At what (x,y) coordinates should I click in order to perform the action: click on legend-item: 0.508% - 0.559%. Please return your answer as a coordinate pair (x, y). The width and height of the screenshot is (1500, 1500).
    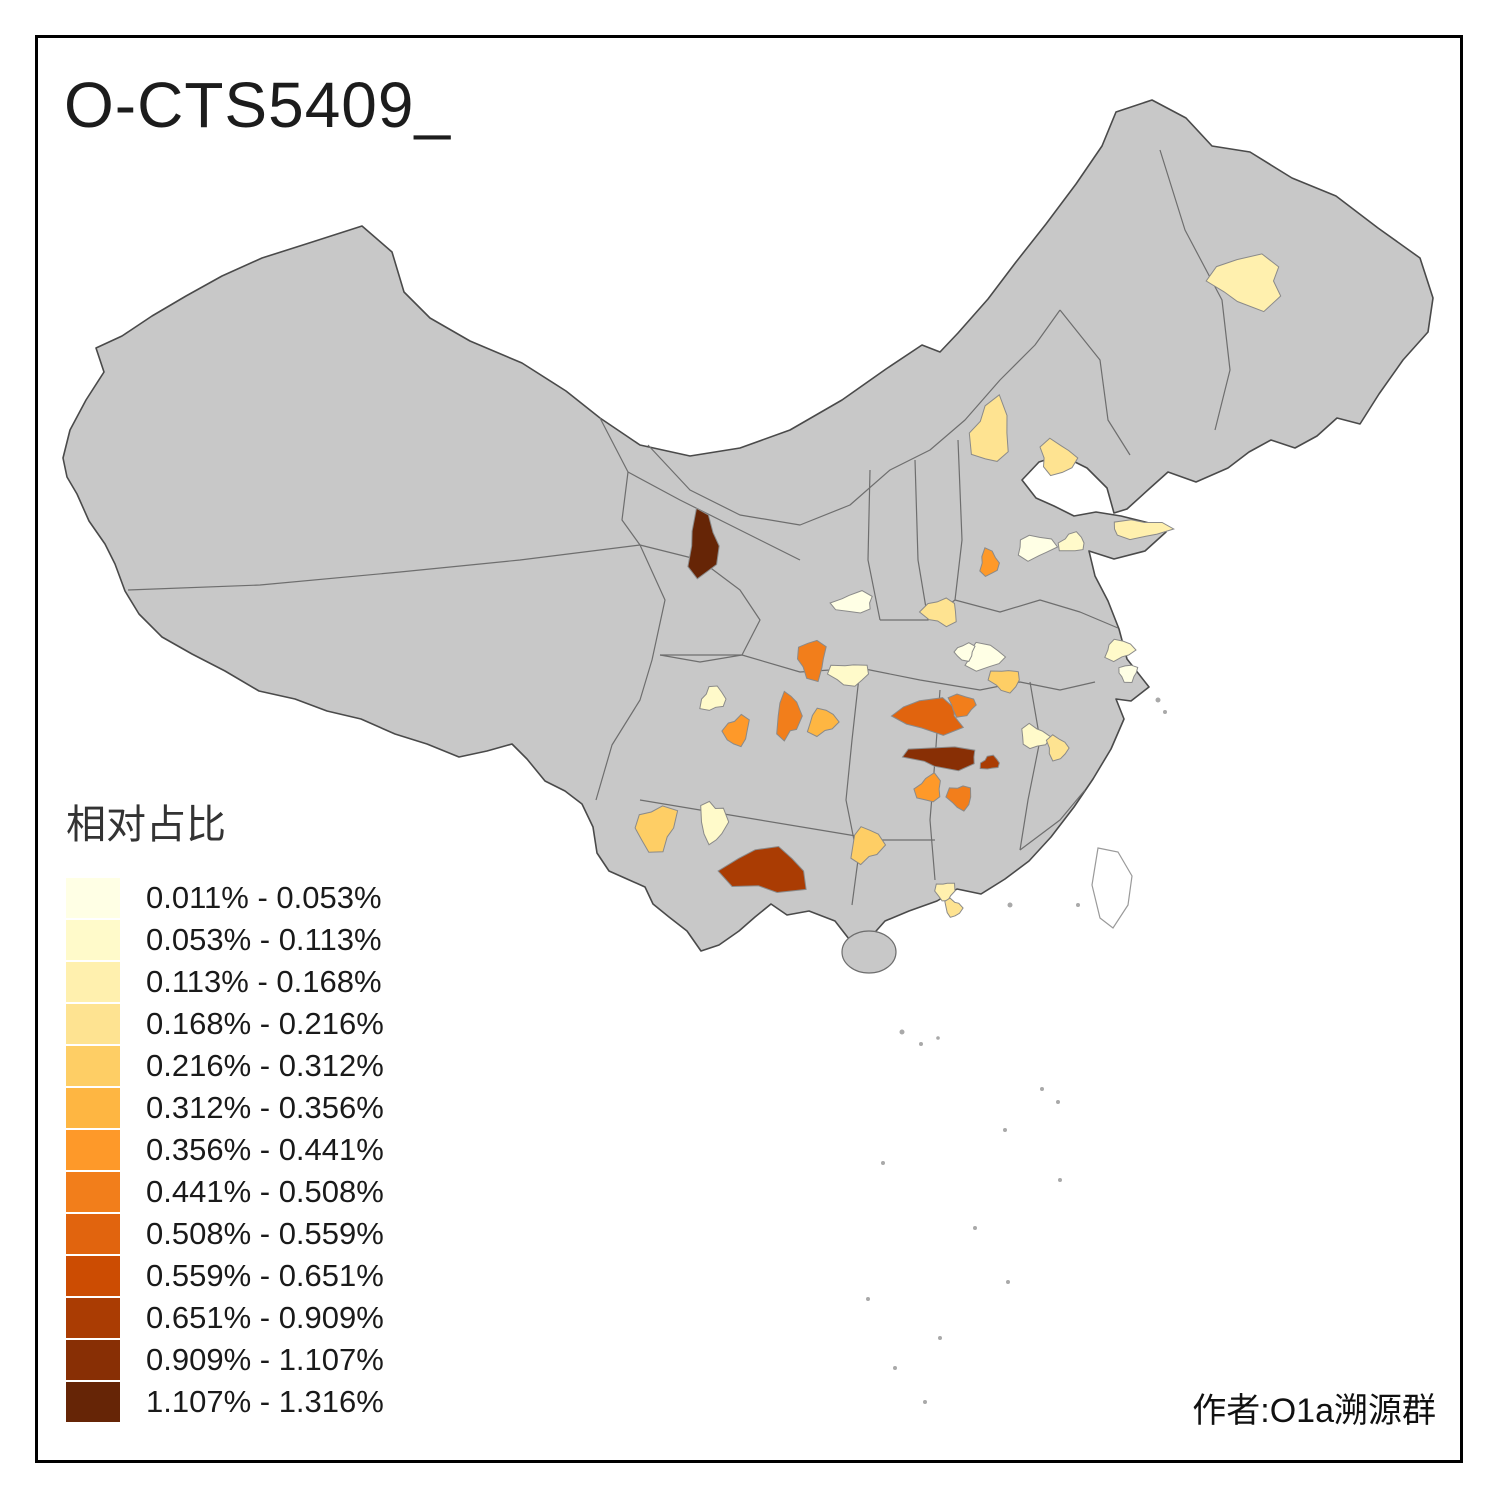
    Looking at the image, I should click on (225, 1234).